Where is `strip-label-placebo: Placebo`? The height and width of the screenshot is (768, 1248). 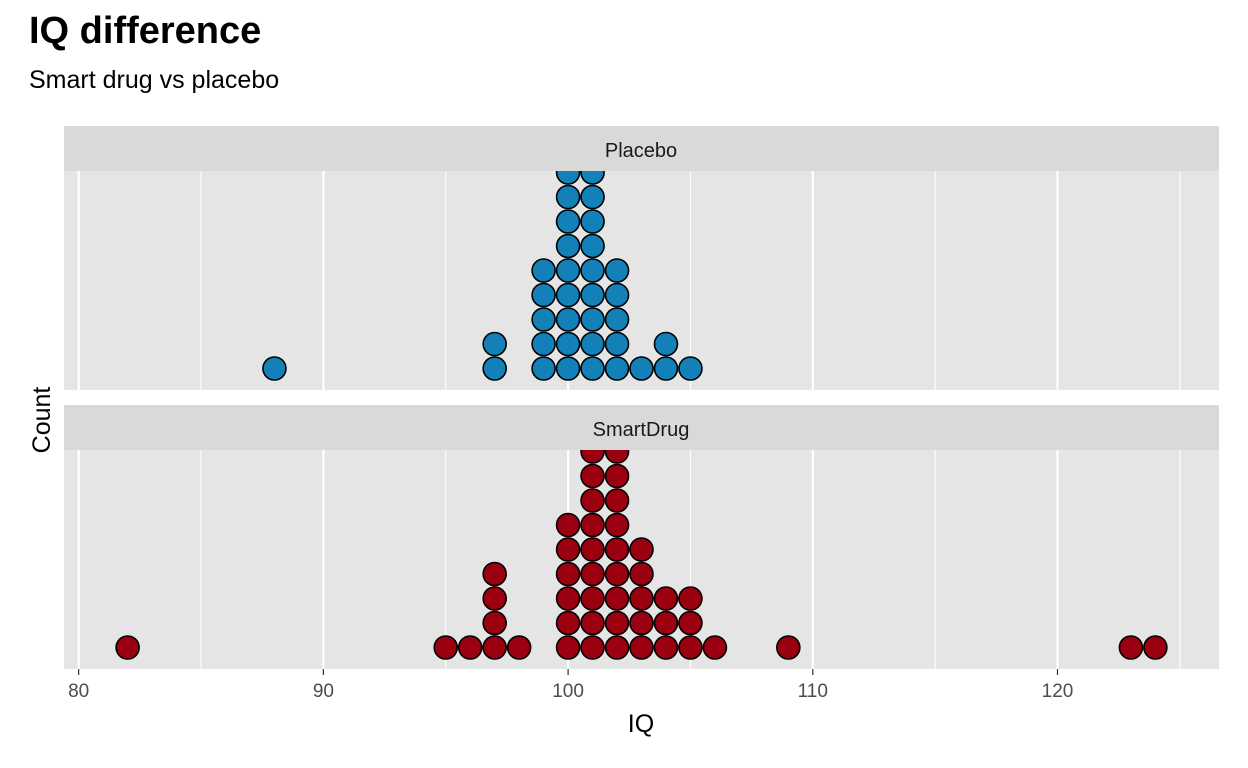
strip-label-placebo: Placebo is located at coordinates (641, 151).